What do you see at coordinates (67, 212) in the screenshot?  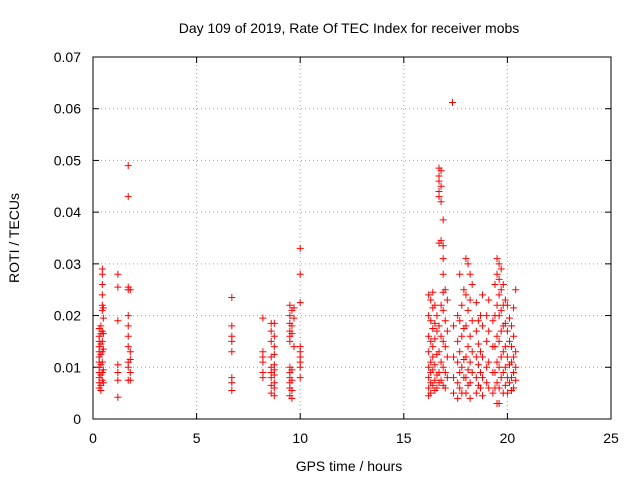 I see `y-tick-label: 0.04` at bounding box center [67, 212].